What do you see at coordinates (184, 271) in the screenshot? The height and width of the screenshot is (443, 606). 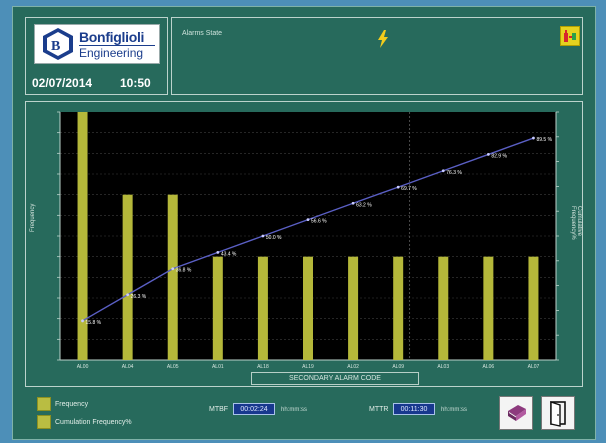 I see `cumulative-data-label: 36.8 %` at bounding box center [184, 271].